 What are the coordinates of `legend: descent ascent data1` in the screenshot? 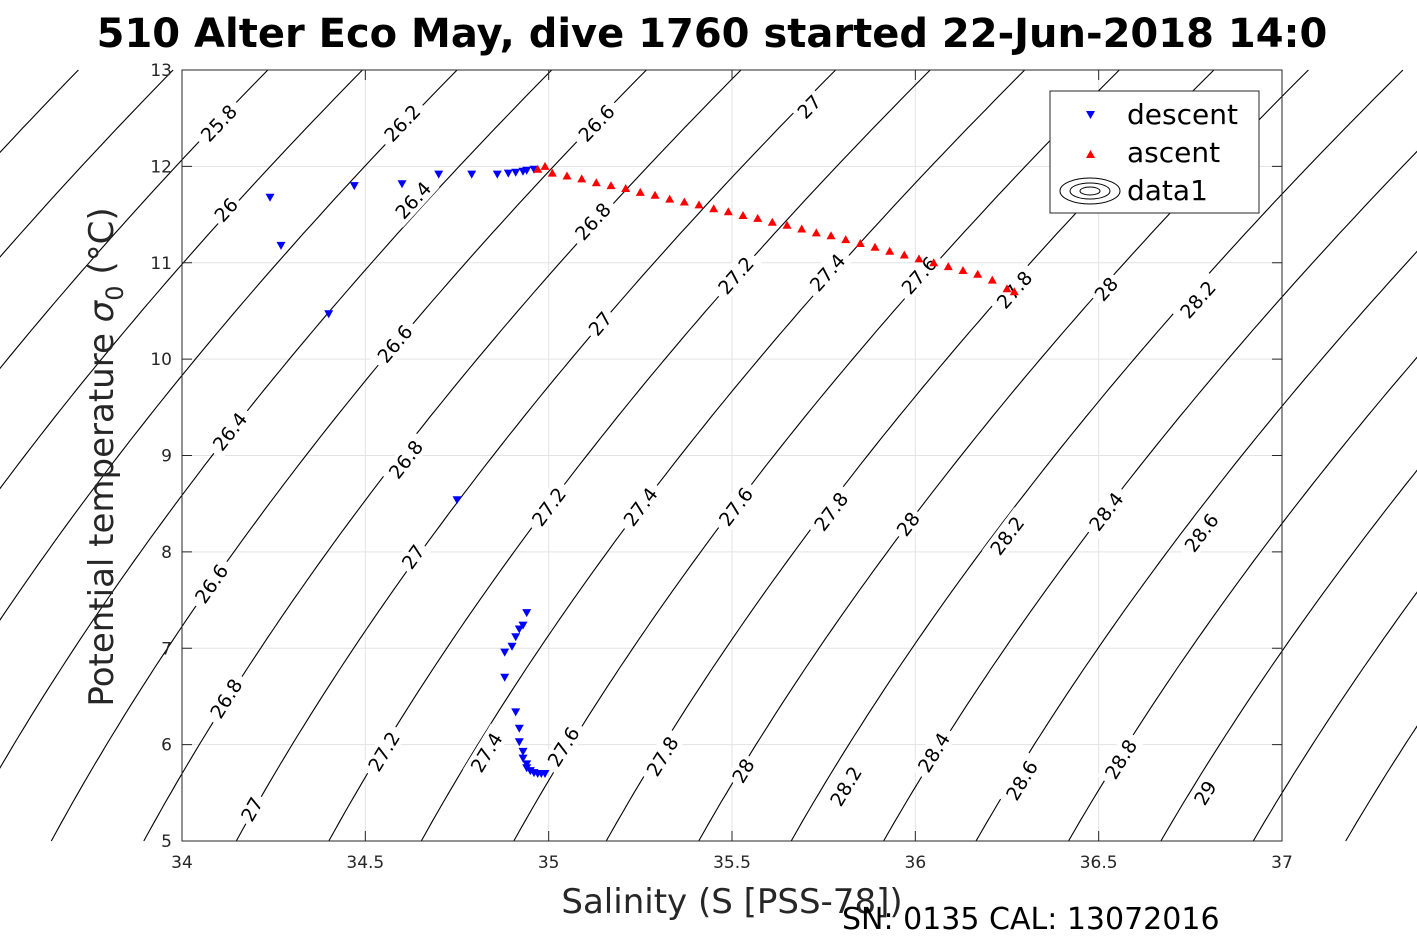 It's located at (1154, 152).